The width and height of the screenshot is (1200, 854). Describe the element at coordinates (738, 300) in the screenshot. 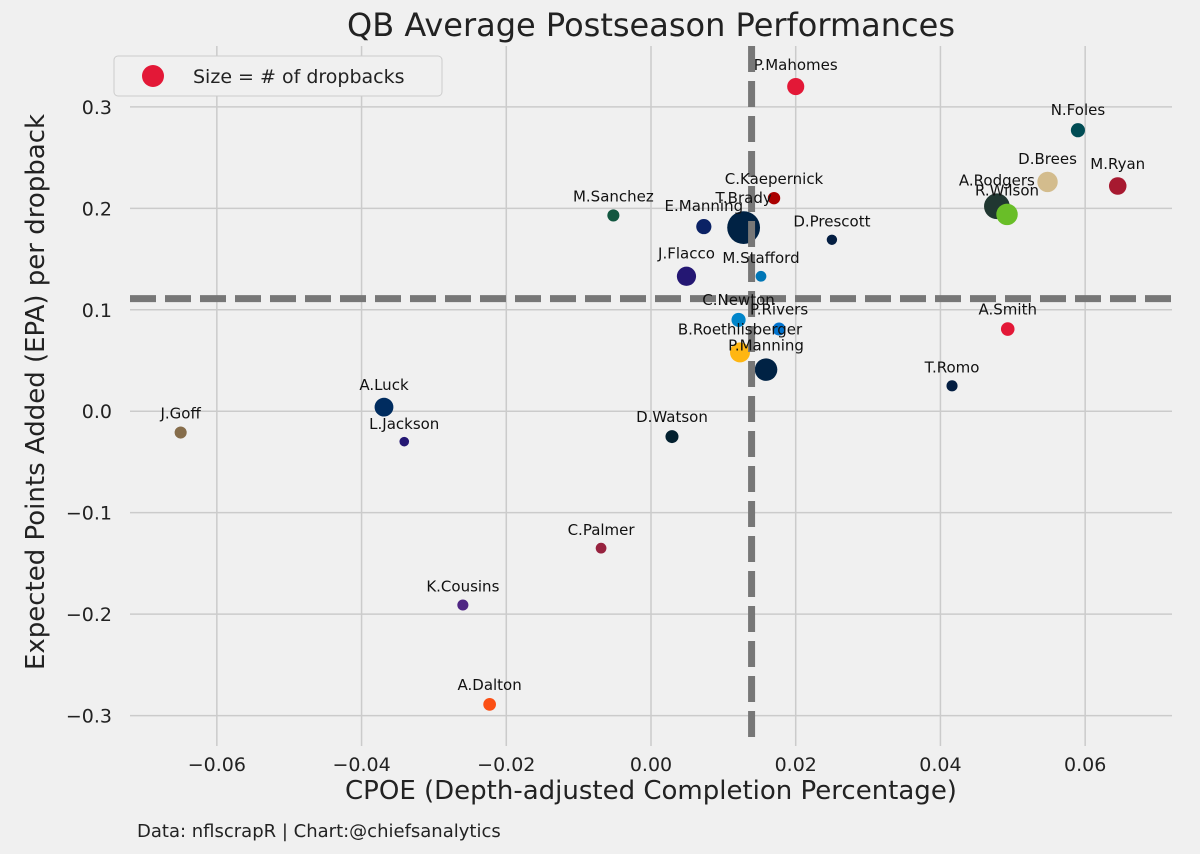

I see `point-label: C.Newton` at that location.